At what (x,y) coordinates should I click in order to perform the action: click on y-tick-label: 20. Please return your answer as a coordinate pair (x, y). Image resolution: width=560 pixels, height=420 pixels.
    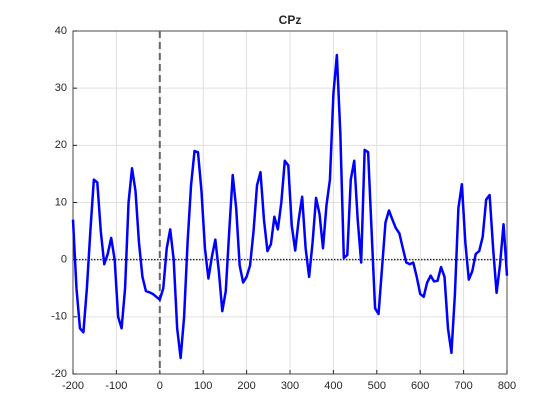
    Looking at the image, I should click on (61, 145).